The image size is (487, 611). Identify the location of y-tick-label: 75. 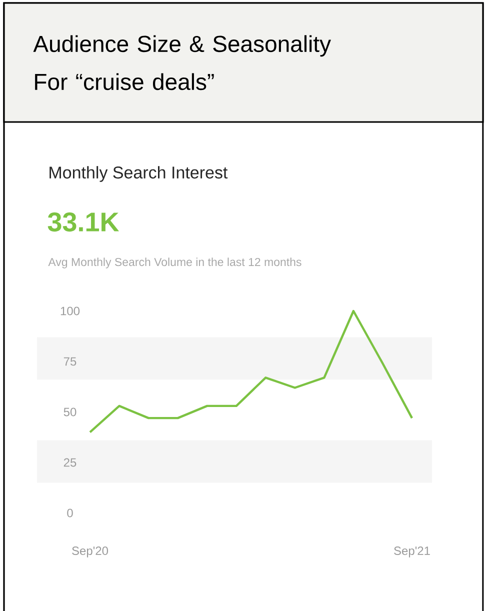
(70, 361).